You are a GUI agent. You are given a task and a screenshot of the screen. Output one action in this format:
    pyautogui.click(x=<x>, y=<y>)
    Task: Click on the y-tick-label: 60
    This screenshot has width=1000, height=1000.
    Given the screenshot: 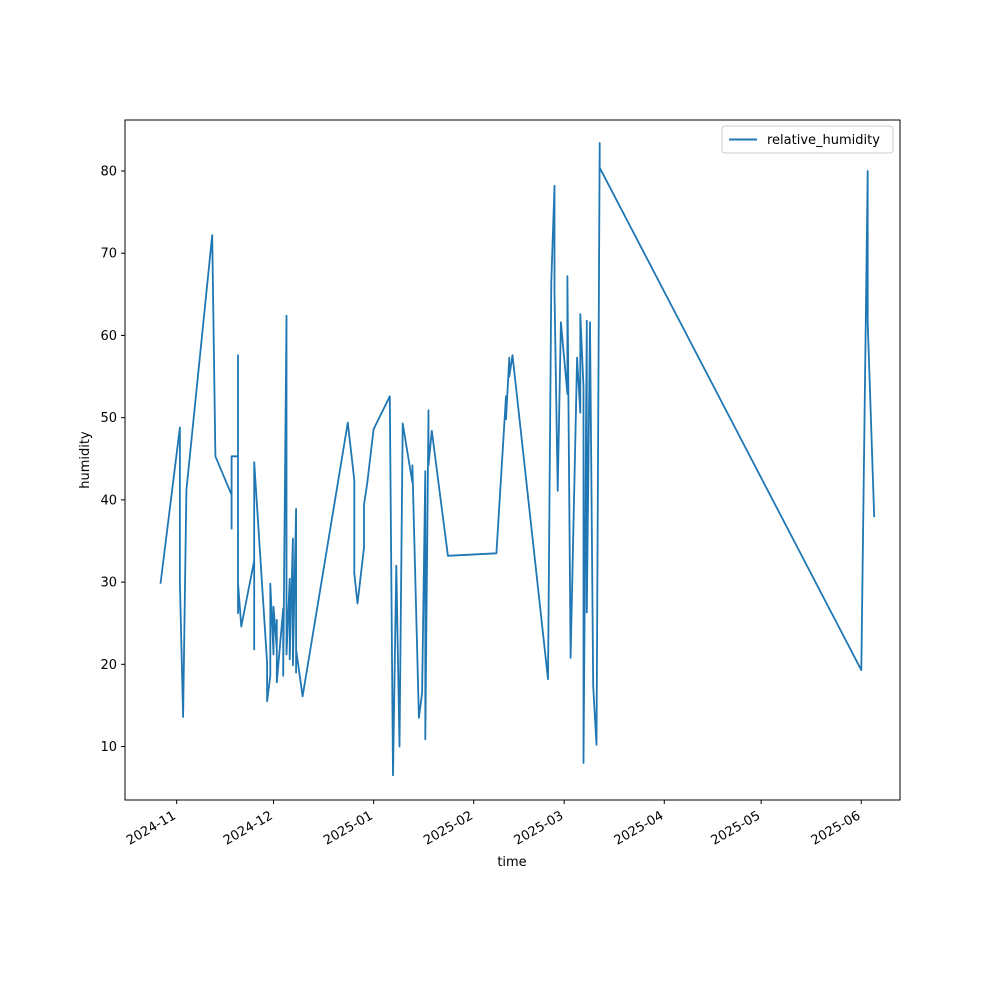 What is the action you would take?
    pyautogui.click(x=108, y=336)
    